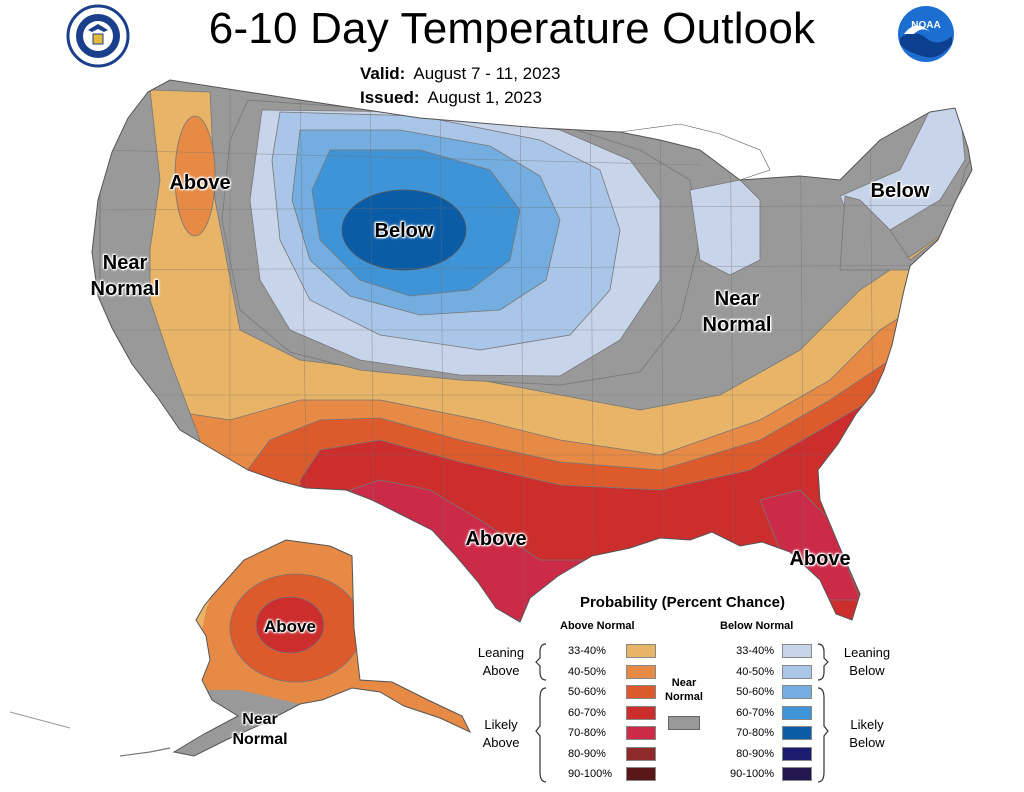 The width and height of the screenshot is (1024, 792). What do you see at coordinates (612, 651) in the screenshot?
I see `legend-above-row: 33-40%` at bounding box center [612, 651].